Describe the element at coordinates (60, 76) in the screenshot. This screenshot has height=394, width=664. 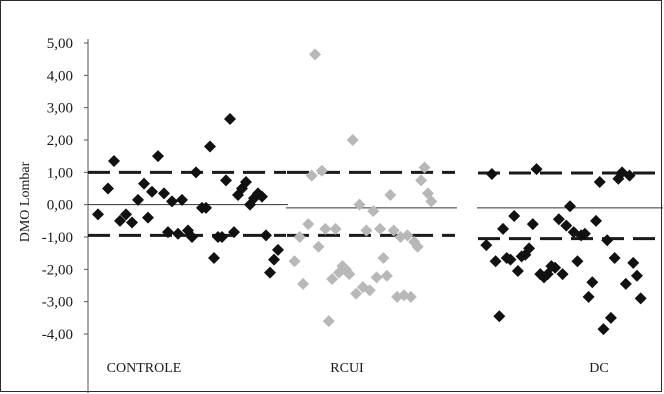
I see `y-tick-label: 4,00` at that location.